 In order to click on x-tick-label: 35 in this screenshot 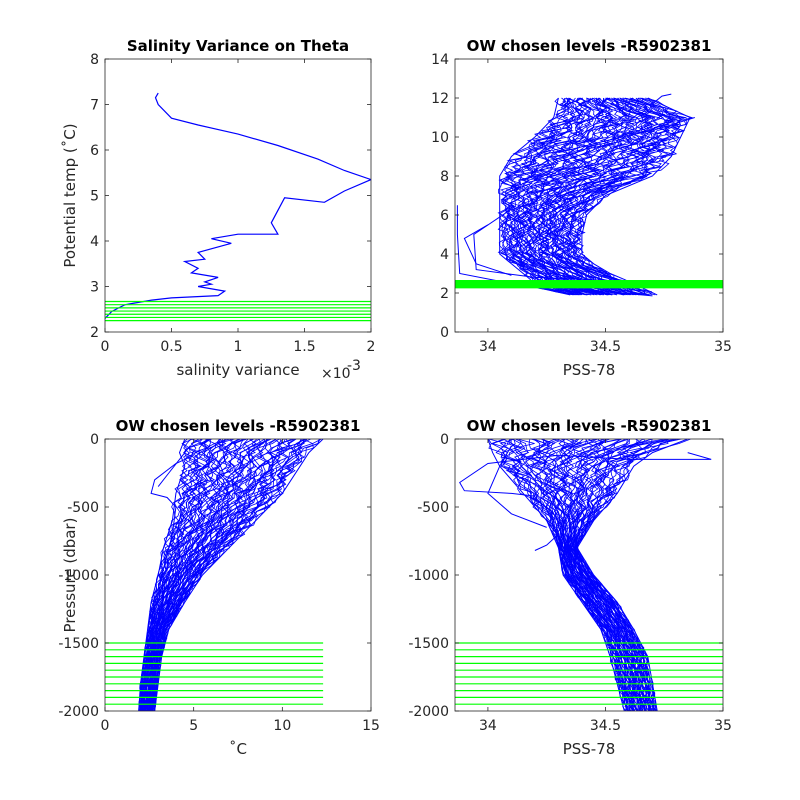, I will do `click(723, 726)`.